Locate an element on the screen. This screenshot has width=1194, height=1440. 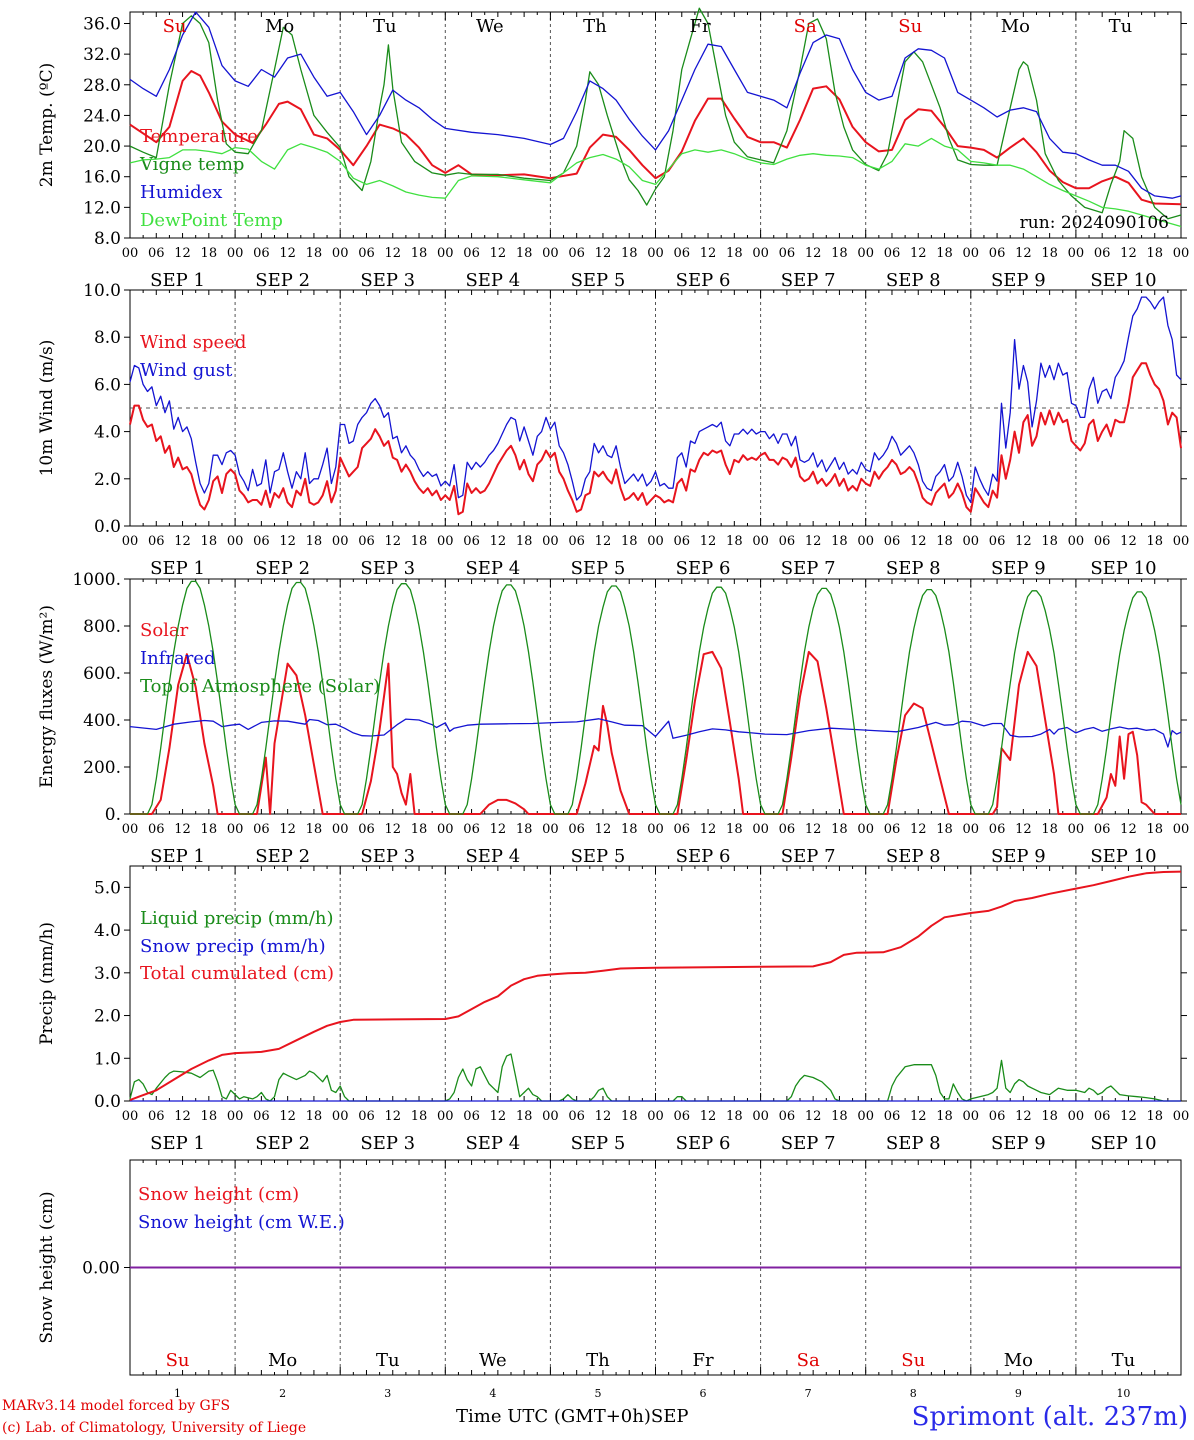
legend-entry: Wind speed is located at coordinates (193, 342).